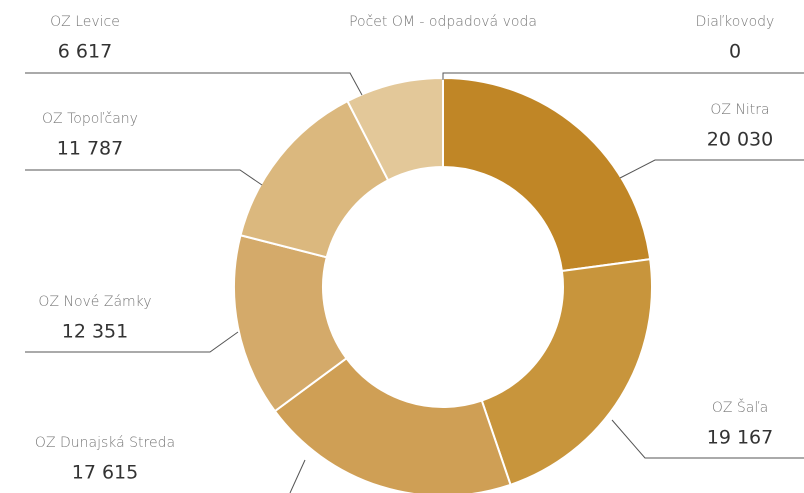  What do you see at coordinates (85, 52) in the screenshot?
I see `value-label: 6 617` at bounding box center [85, 52].